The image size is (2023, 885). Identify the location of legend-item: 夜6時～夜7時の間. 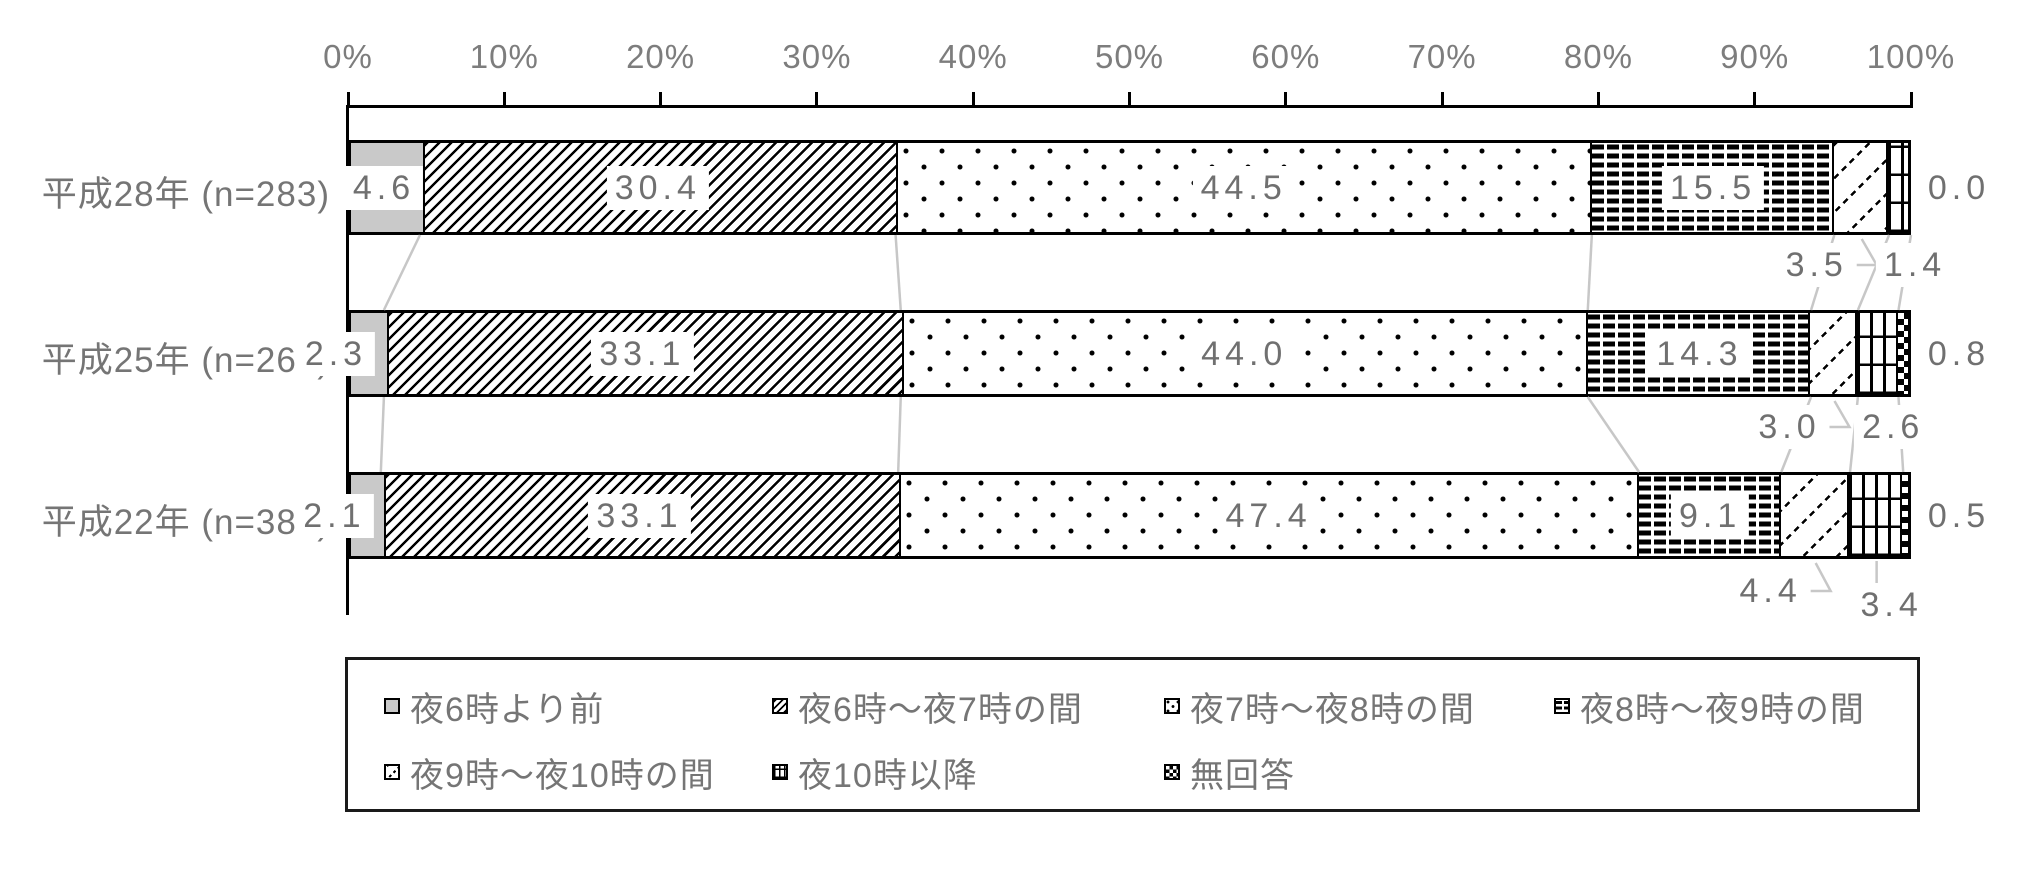
(927, 706).